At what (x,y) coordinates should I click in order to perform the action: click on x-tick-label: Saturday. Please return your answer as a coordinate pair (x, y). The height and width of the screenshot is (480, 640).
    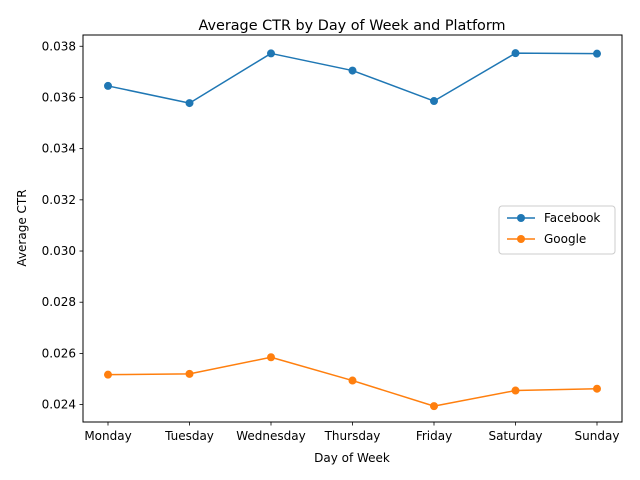
    Looking at the image, I should click on (515, 436).